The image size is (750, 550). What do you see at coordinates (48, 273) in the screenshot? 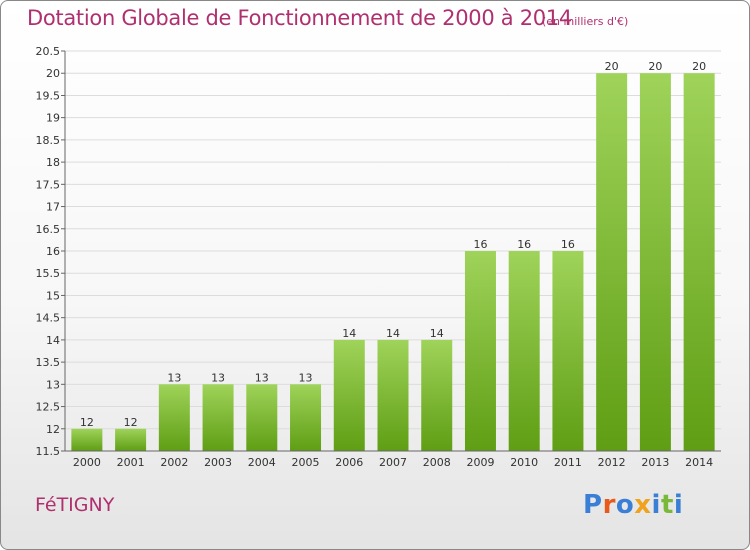
I see `y-tick-label: 15.5` at bounding box center [48, 273].